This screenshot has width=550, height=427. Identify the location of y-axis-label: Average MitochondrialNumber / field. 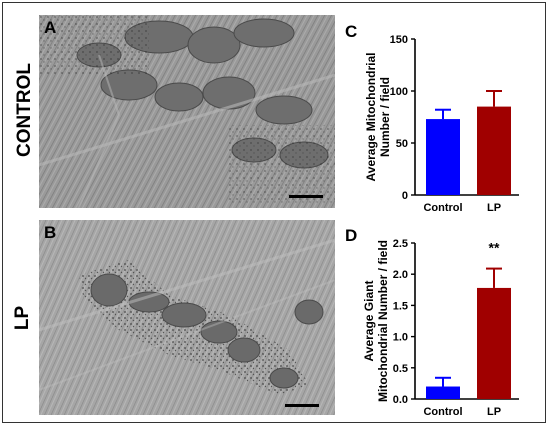
(378, 117).